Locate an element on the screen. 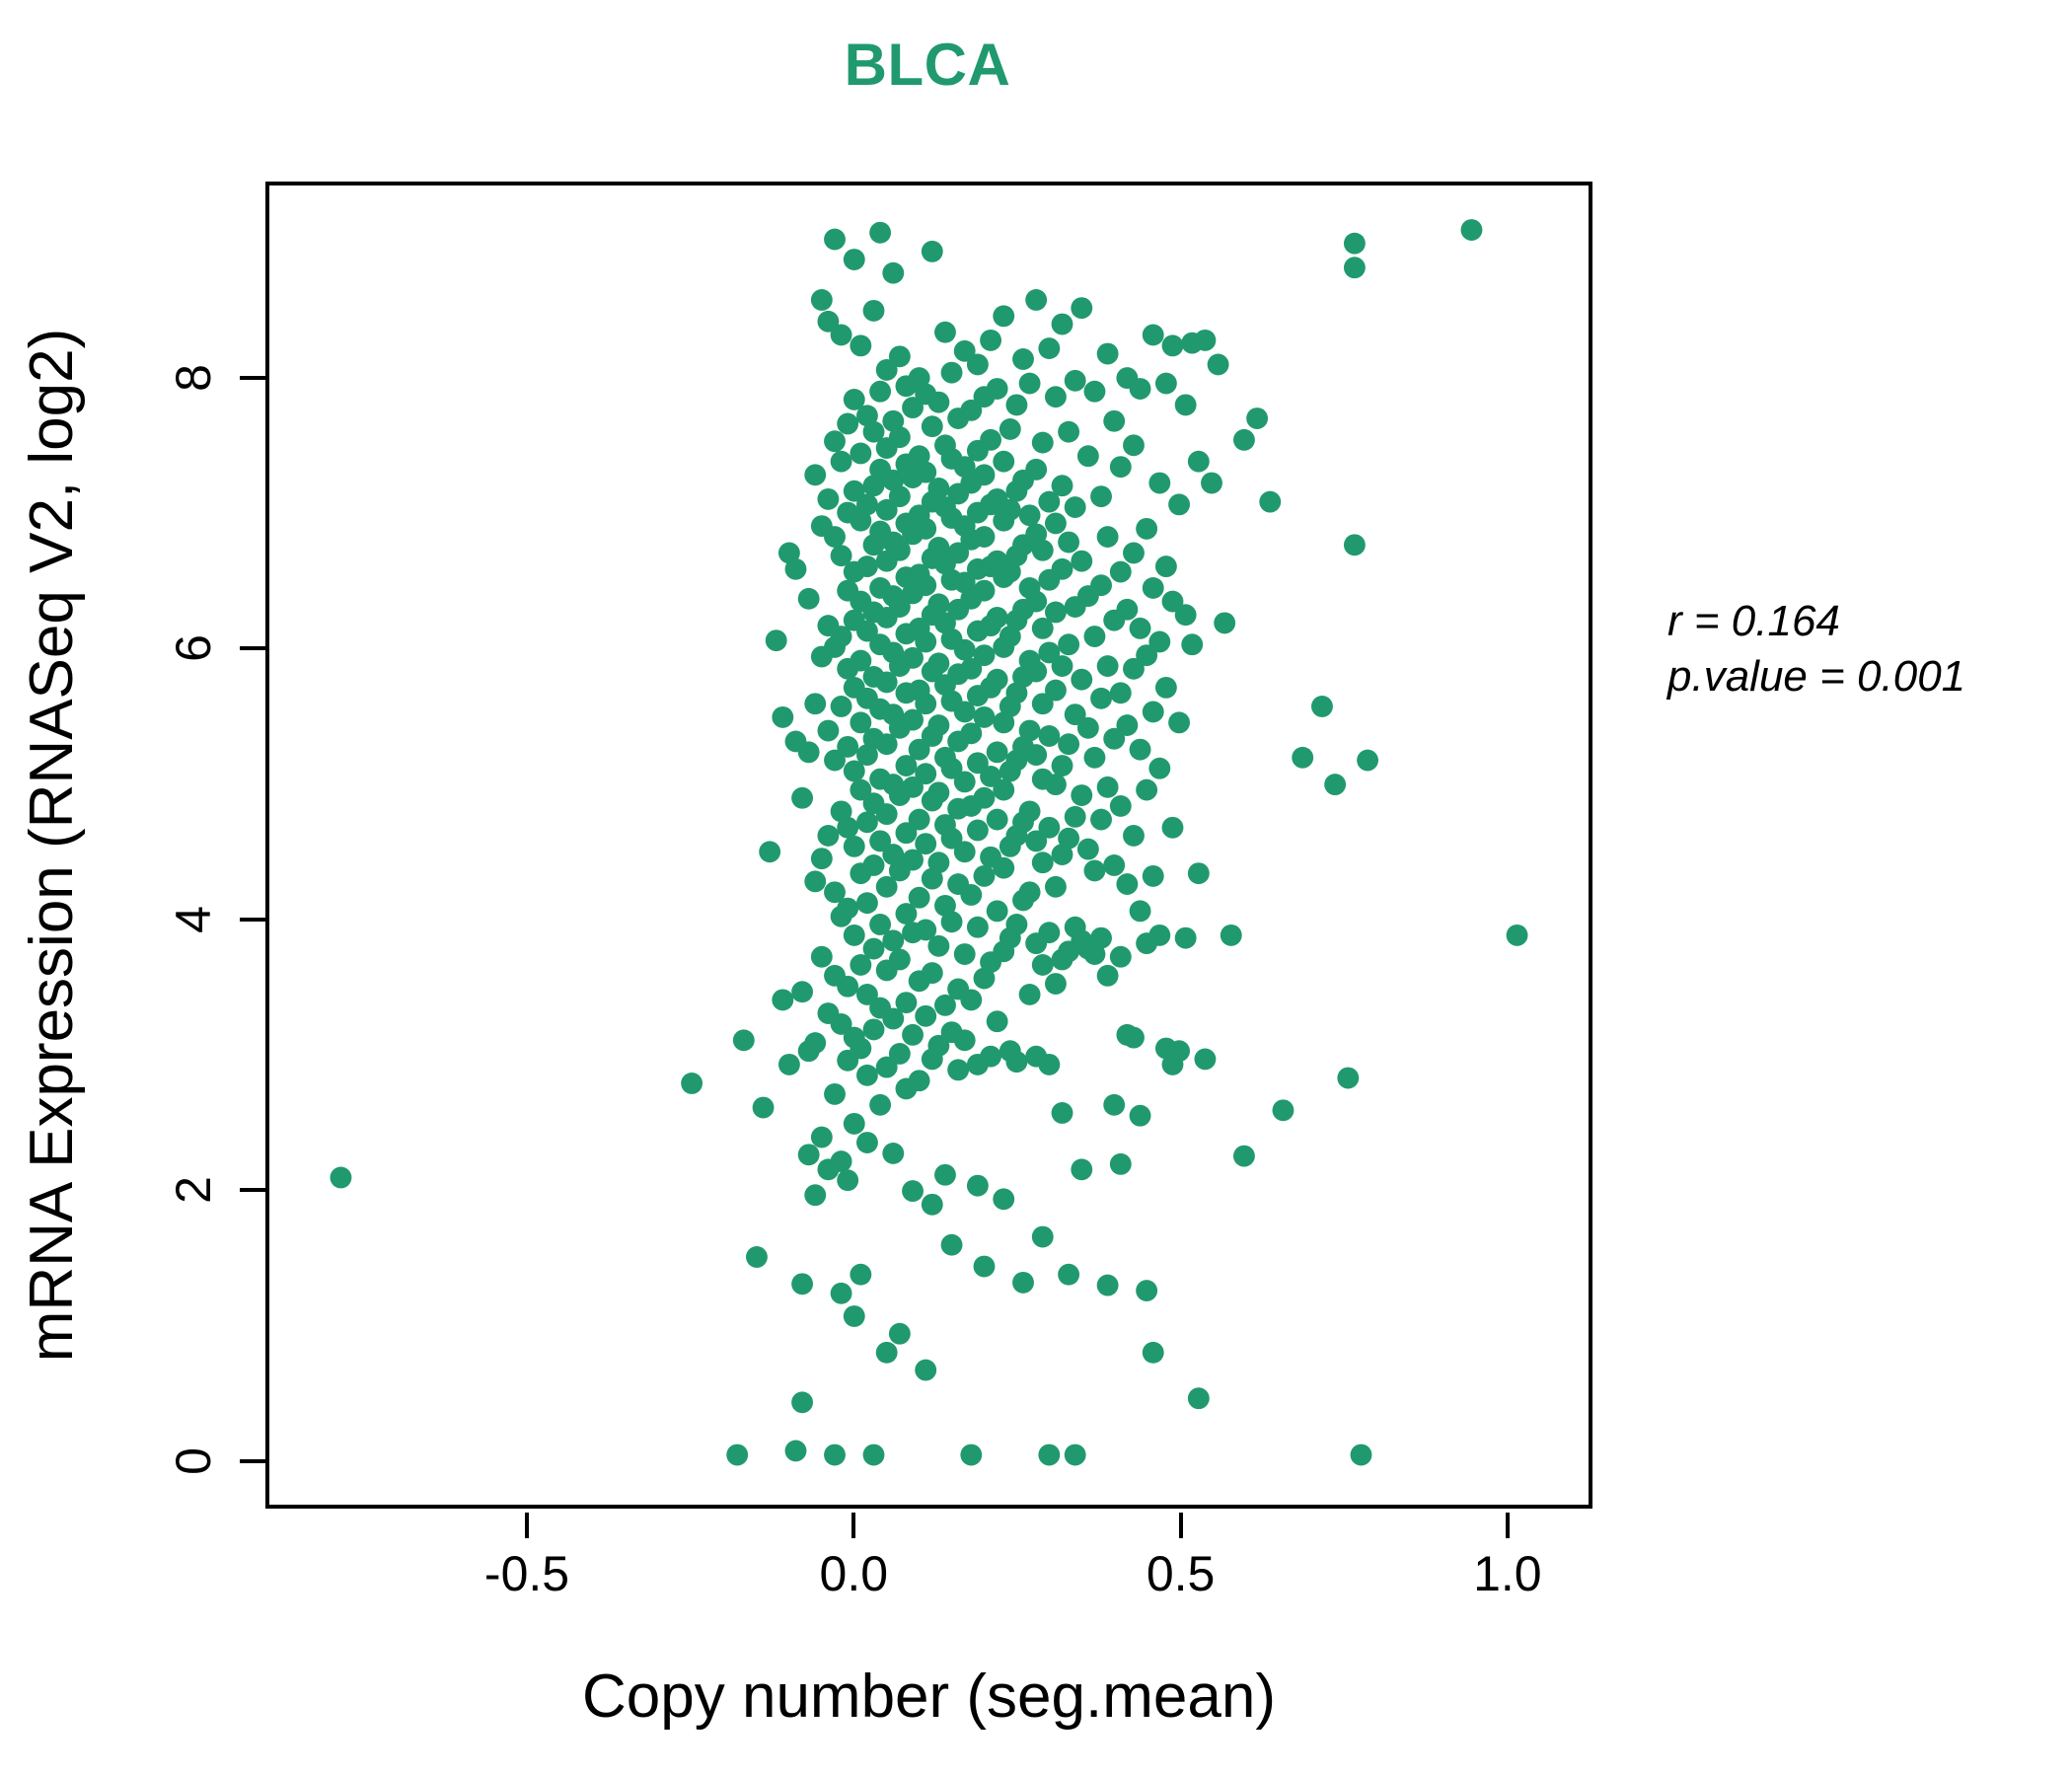 The width and height of the screenshot is (2072, 1776). p-value-text: p.value = 0.001 is located at coordinates (1817, 677).